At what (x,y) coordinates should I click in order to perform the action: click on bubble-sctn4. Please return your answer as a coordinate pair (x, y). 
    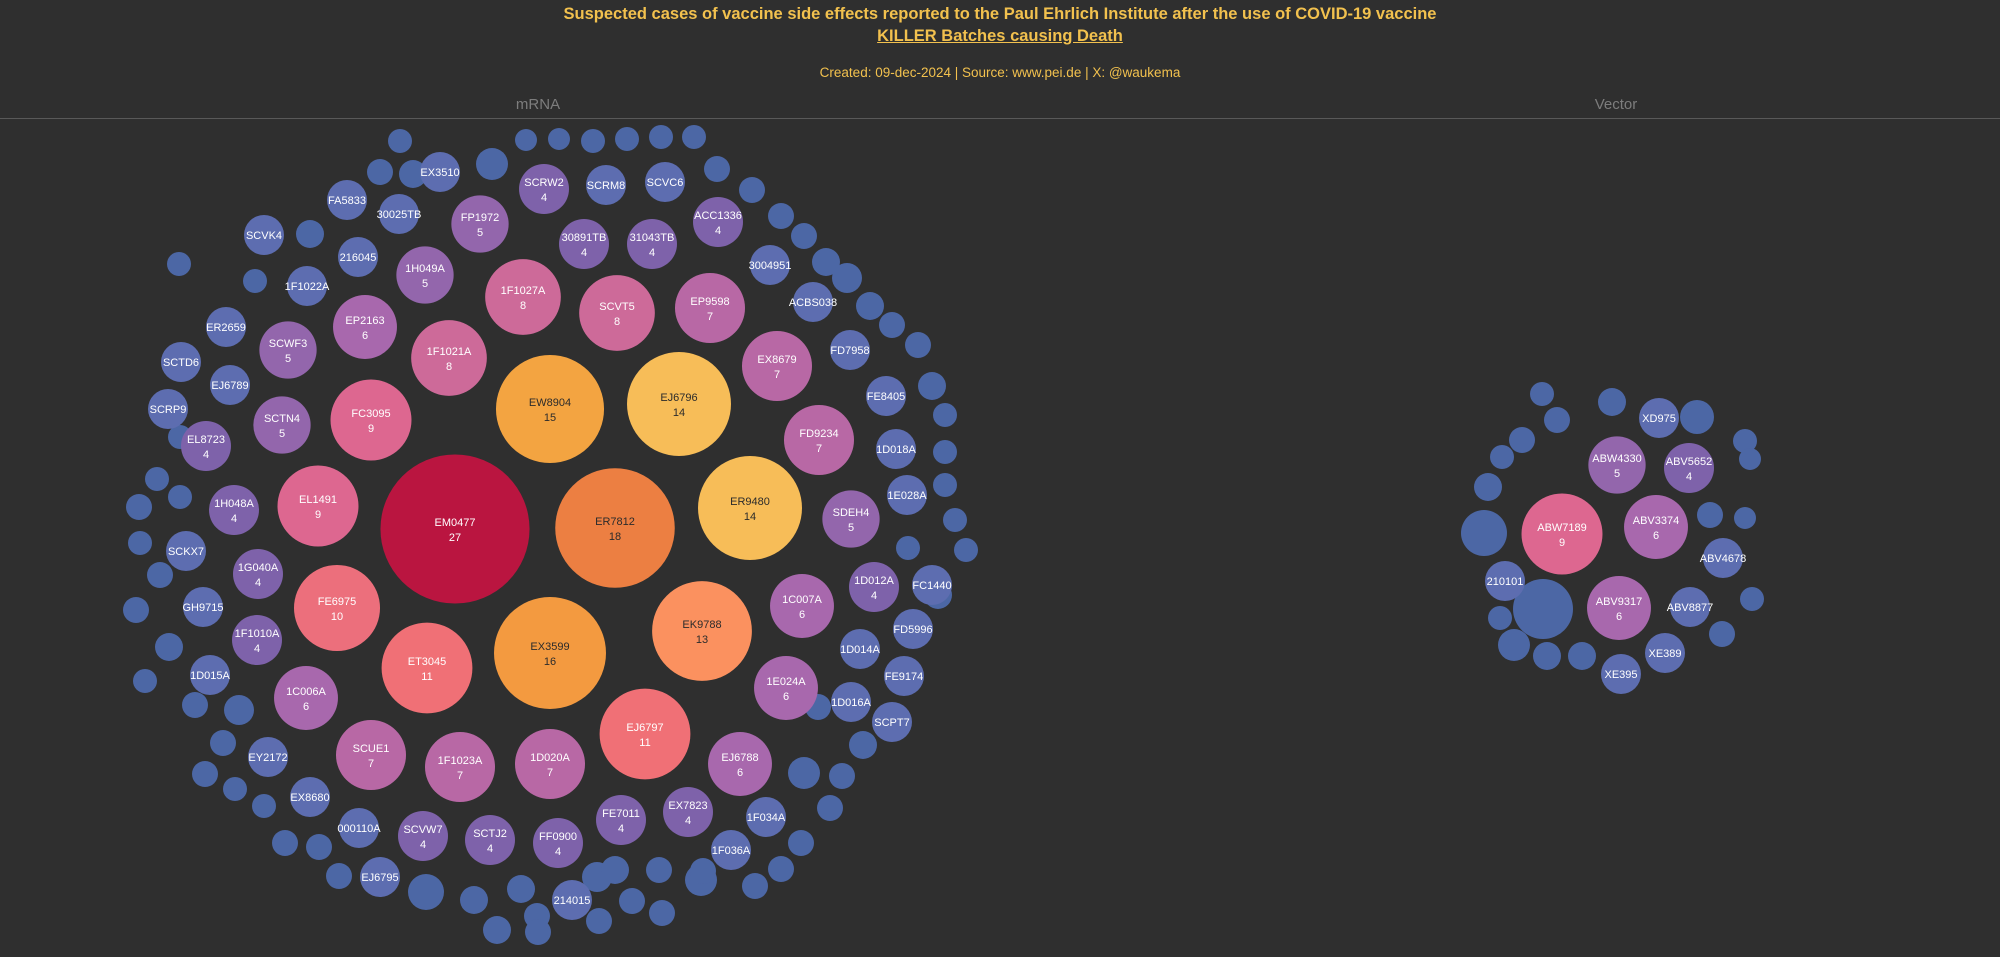
    Looking at the image, I should click on (282, 425).